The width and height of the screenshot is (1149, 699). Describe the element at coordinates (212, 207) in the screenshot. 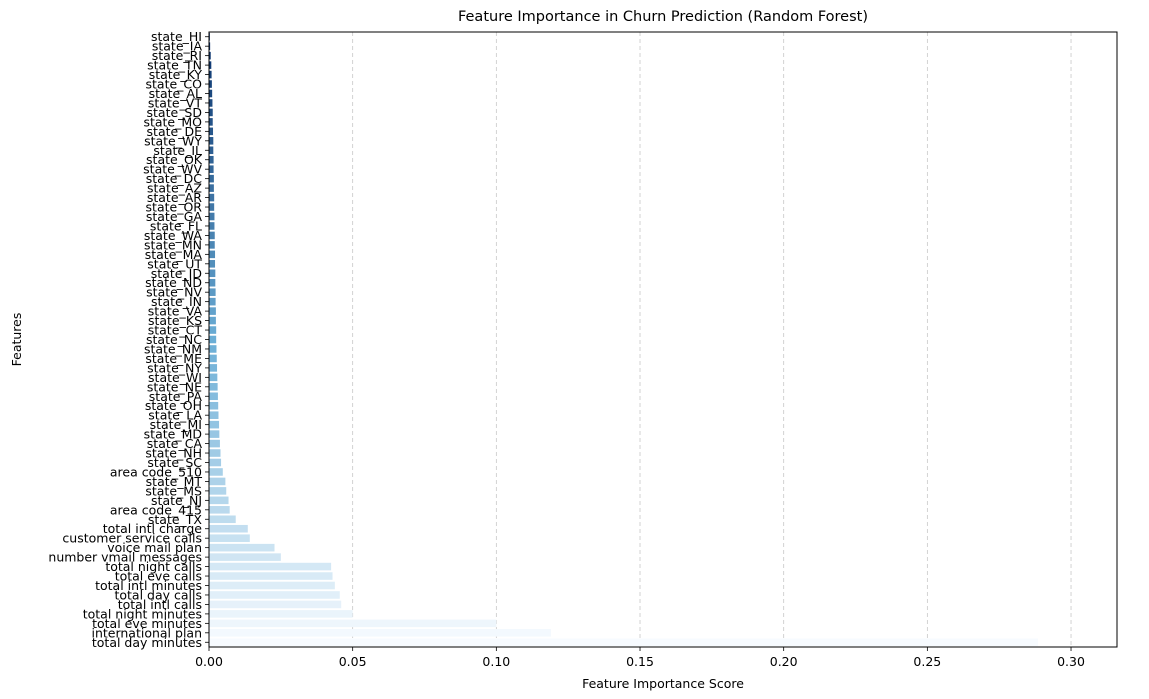

I see `bar-state-or` at that location.